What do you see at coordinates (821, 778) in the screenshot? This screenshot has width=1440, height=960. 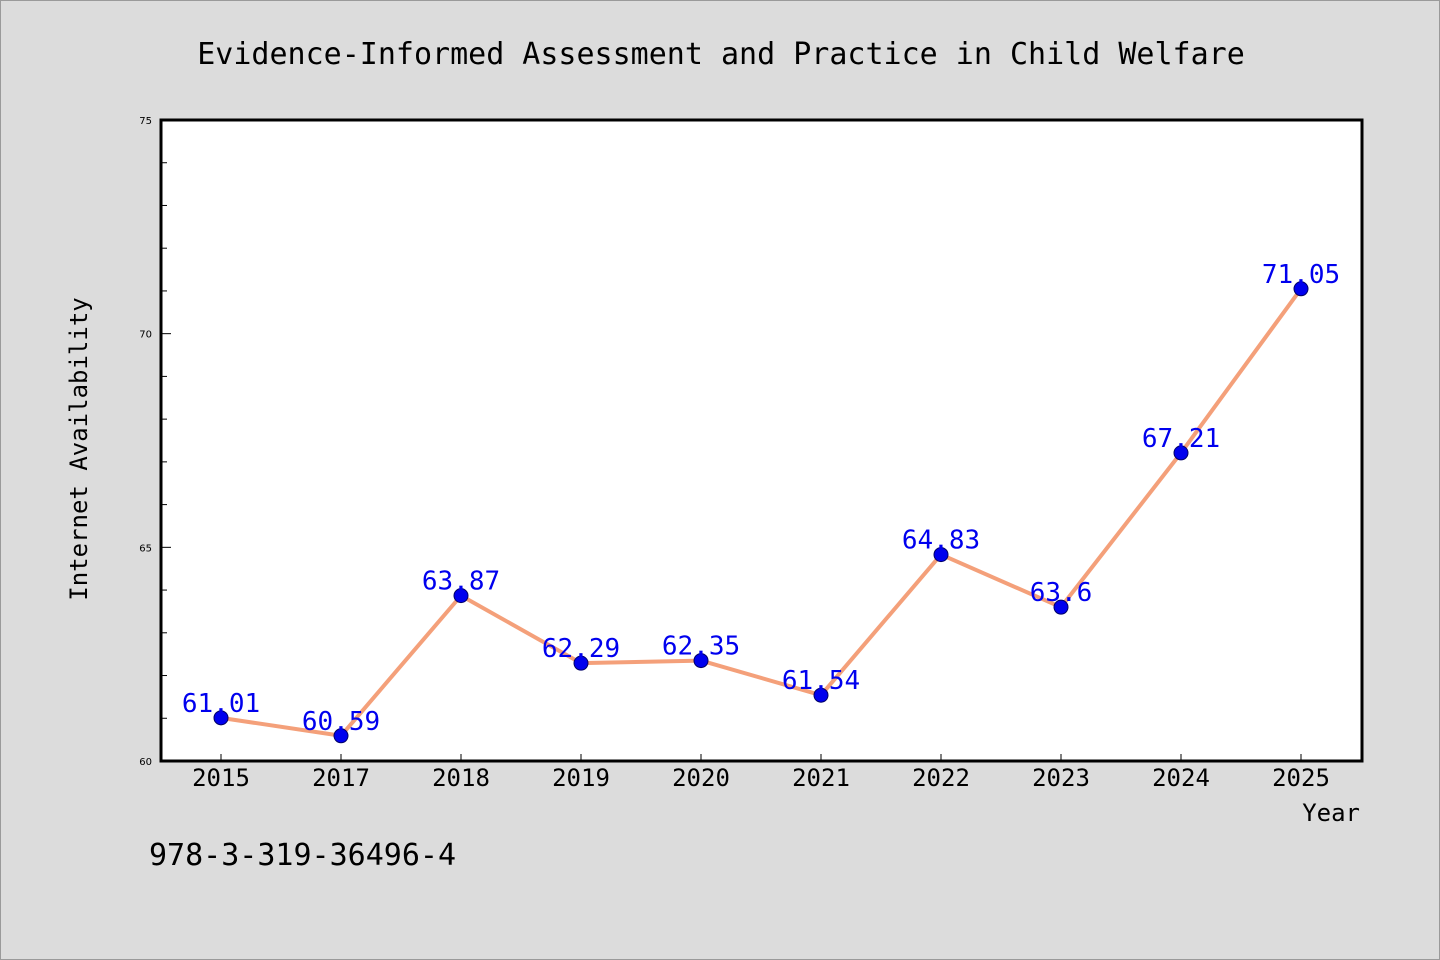 I see `x-tick-label: 2021` at bounding box center [821, 778].